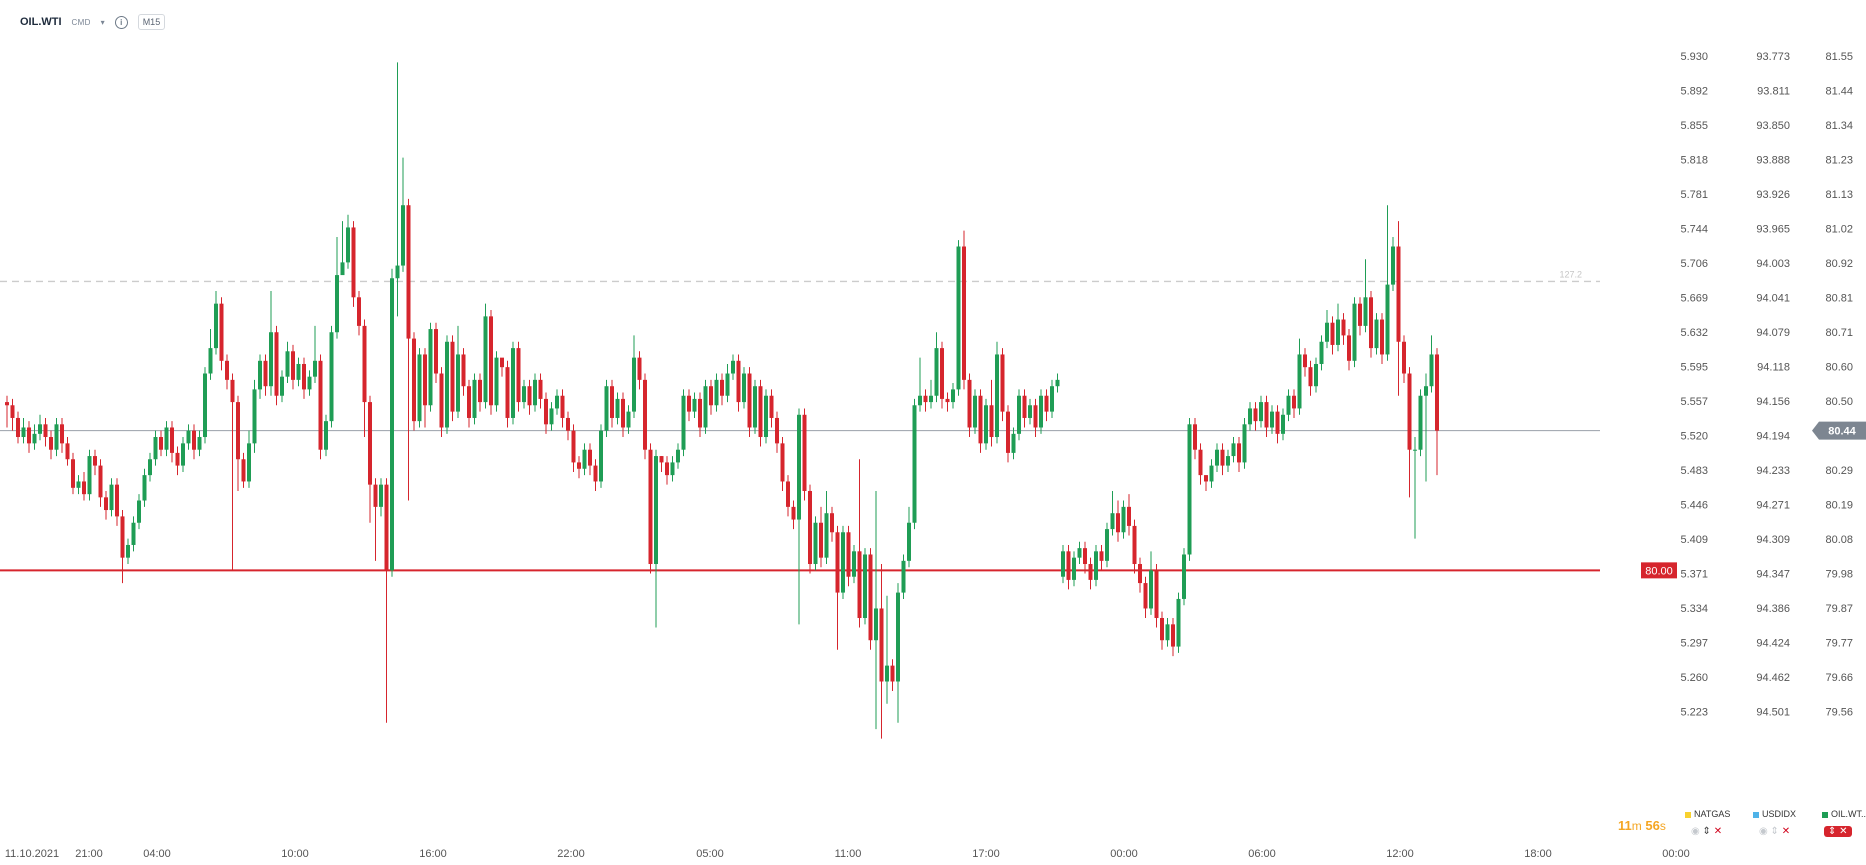  Describe the element at coordinates (151, 22) in the screenshot. I see `timeframe-button: M15` at that location.